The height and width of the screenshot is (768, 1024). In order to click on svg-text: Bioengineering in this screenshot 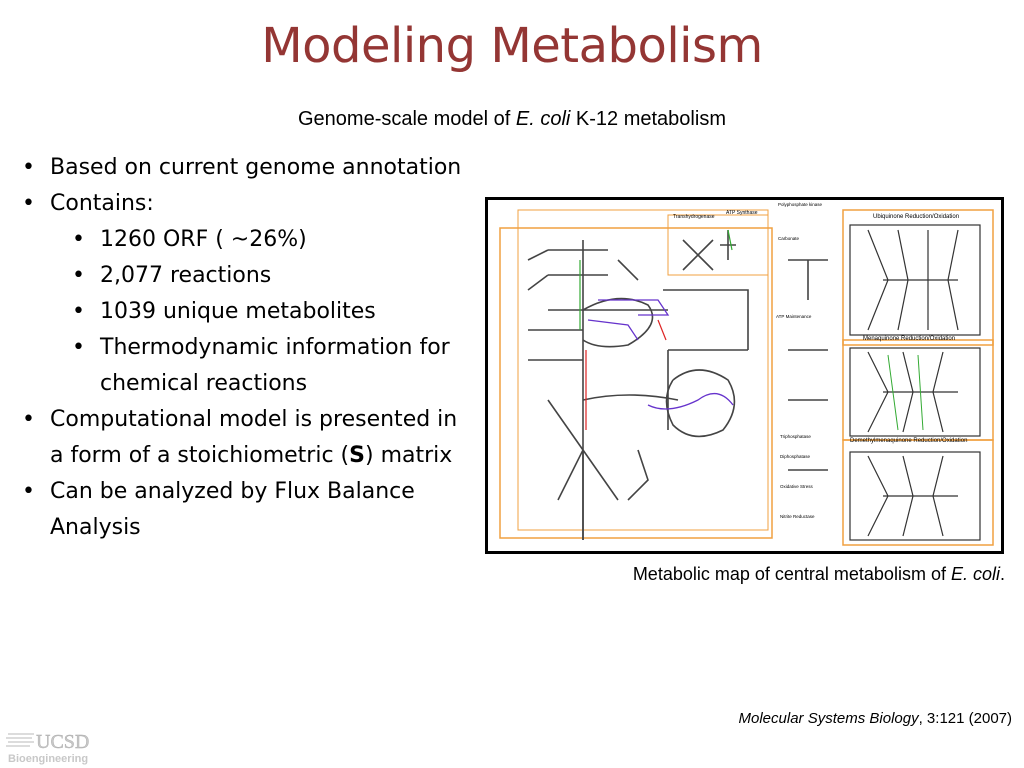, I will do `click(48, 759)`.